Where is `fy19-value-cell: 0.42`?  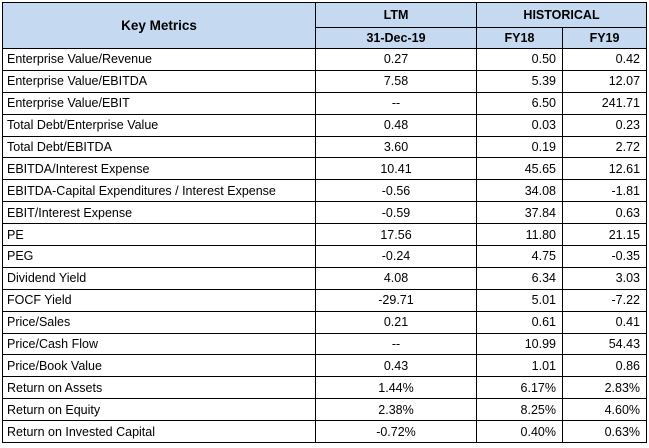 fy19-value-cell: 0.42 is located at coordinates (604, 59).